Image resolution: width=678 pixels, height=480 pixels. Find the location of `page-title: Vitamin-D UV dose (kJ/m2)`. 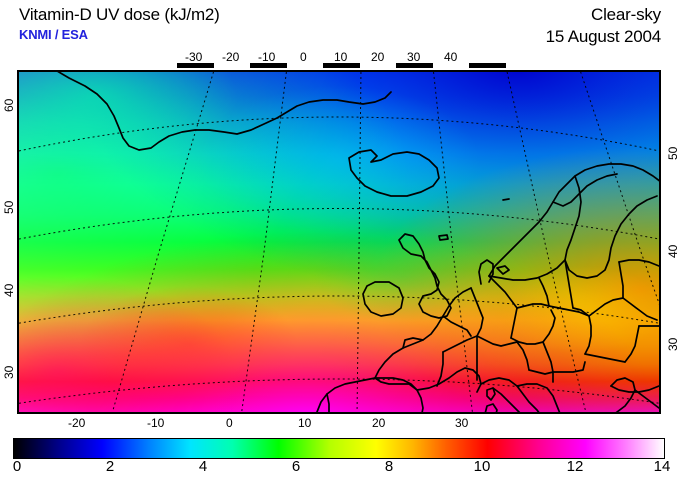

page-title: Vitamin-D UV dose (kJ/m2) is located at coordinates (119, 14).